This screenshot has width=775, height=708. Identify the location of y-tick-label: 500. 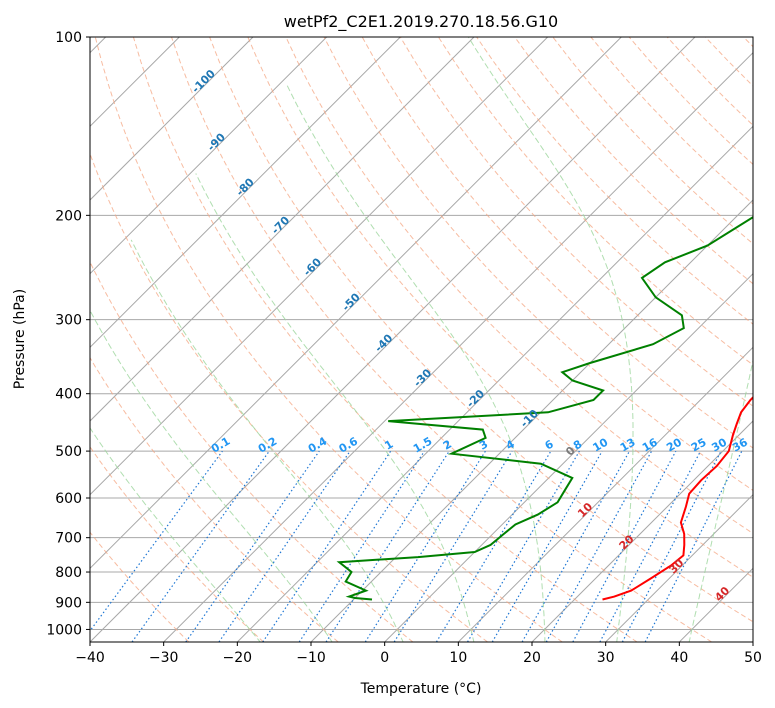
(68, 452).